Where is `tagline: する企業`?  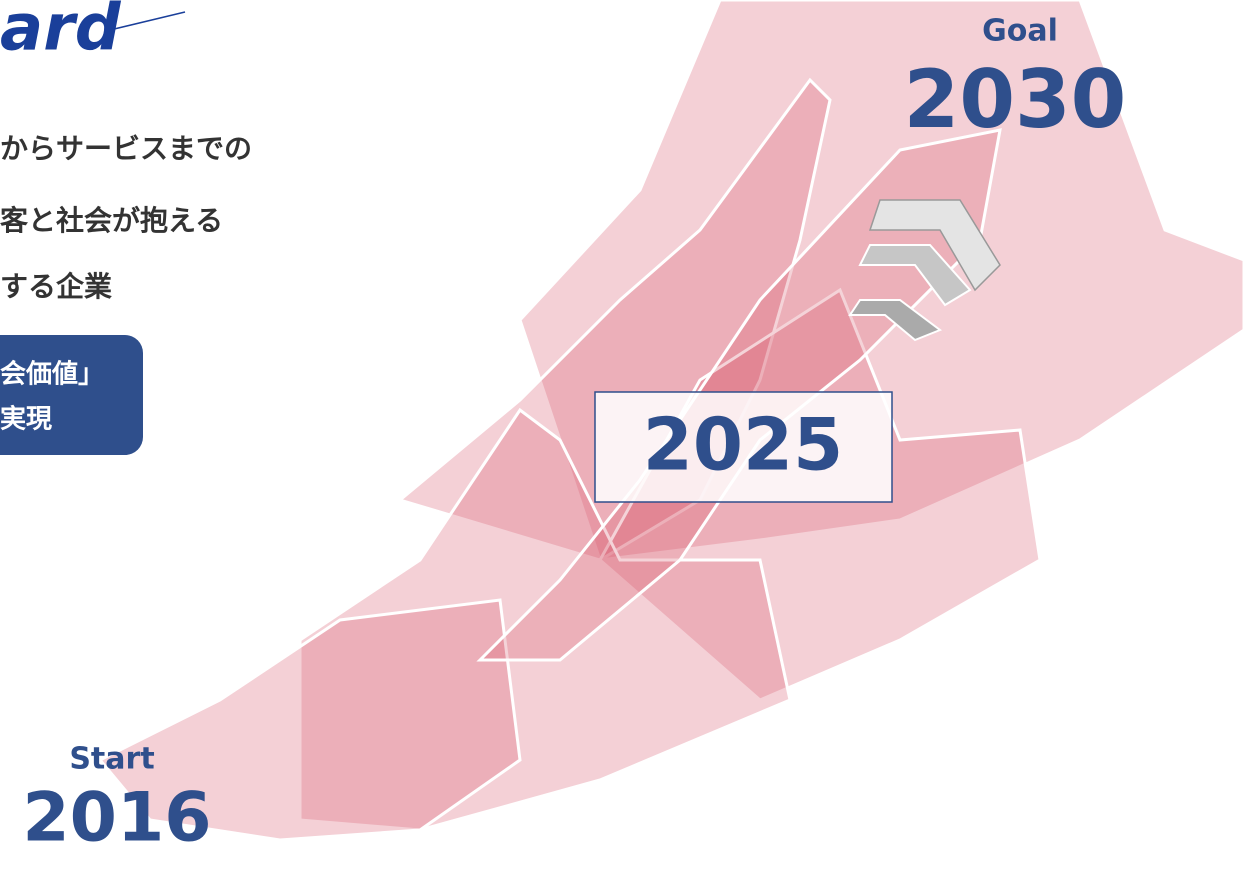 tagline: する企業 is located at coordinates (56, 286).